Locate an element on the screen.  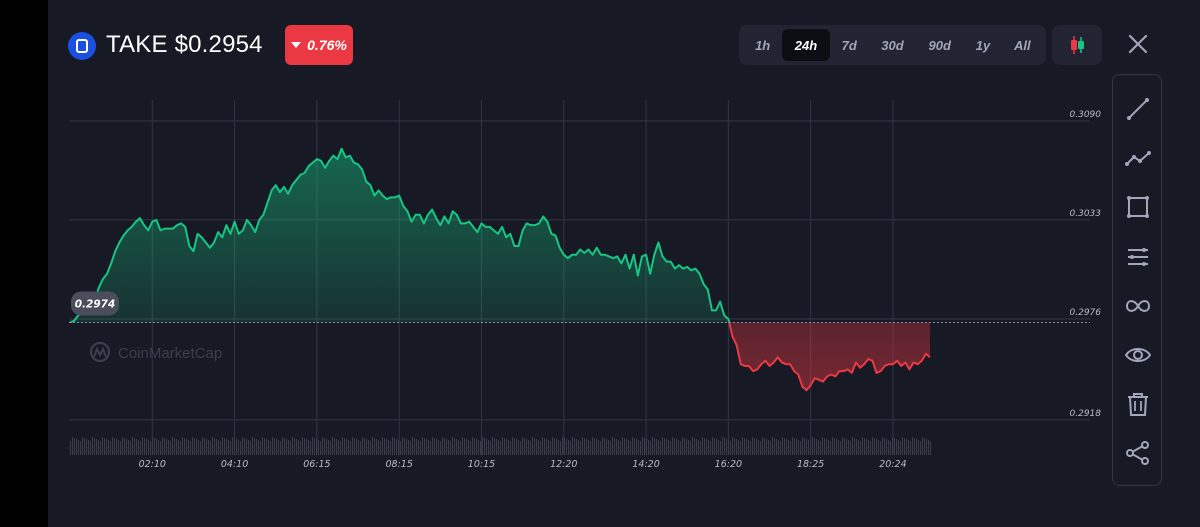
delete-button is located at coordinates (1138, 404).